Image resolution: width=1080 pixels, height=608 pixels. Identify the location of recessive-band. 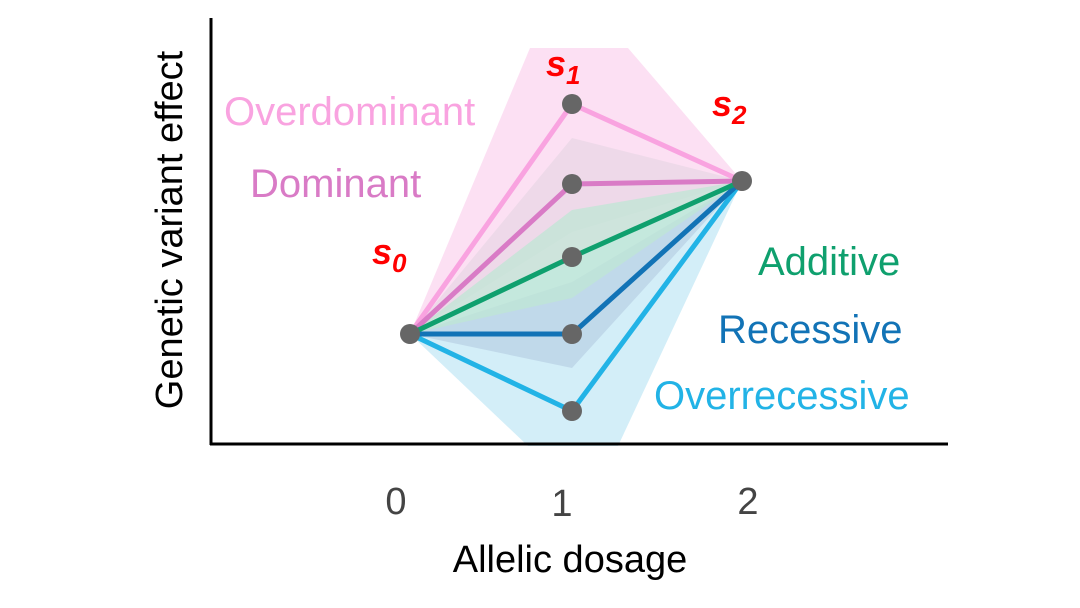
(576, 274).